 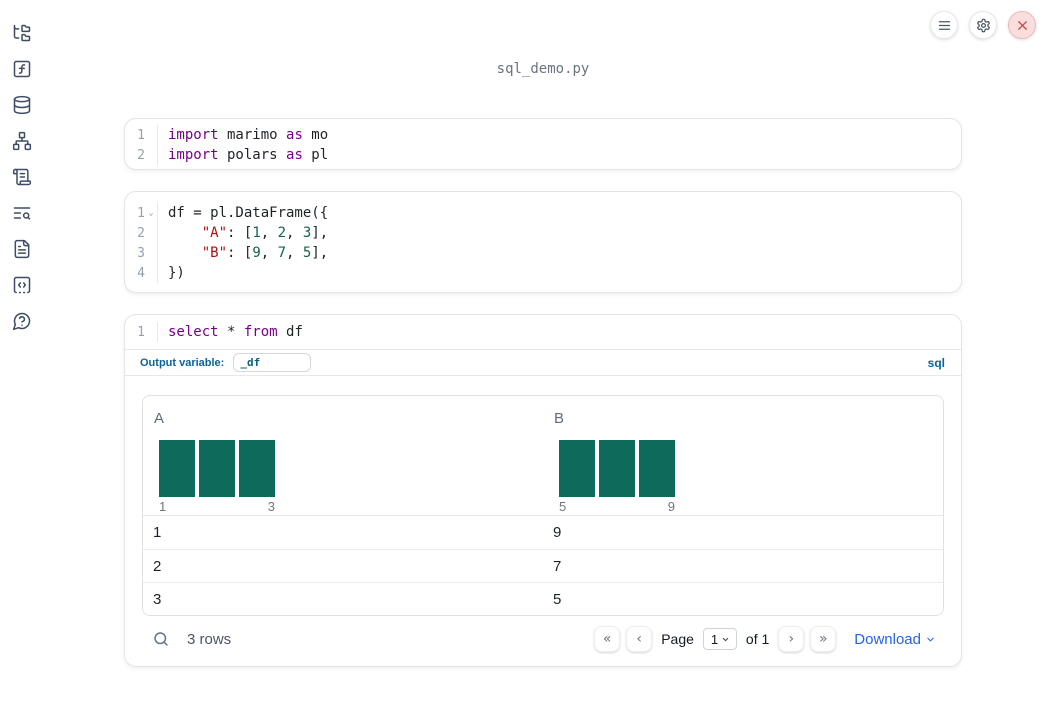 I want to click on language-badge: sql, so click(x=936, y=362).